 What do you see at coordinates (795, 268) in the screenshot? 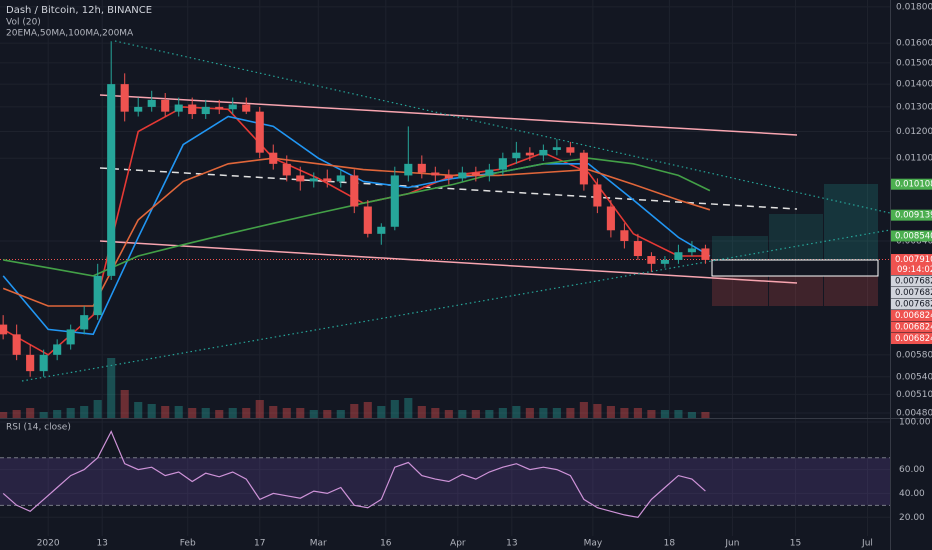
I see `entry-box` at bounding box center [795, 268].